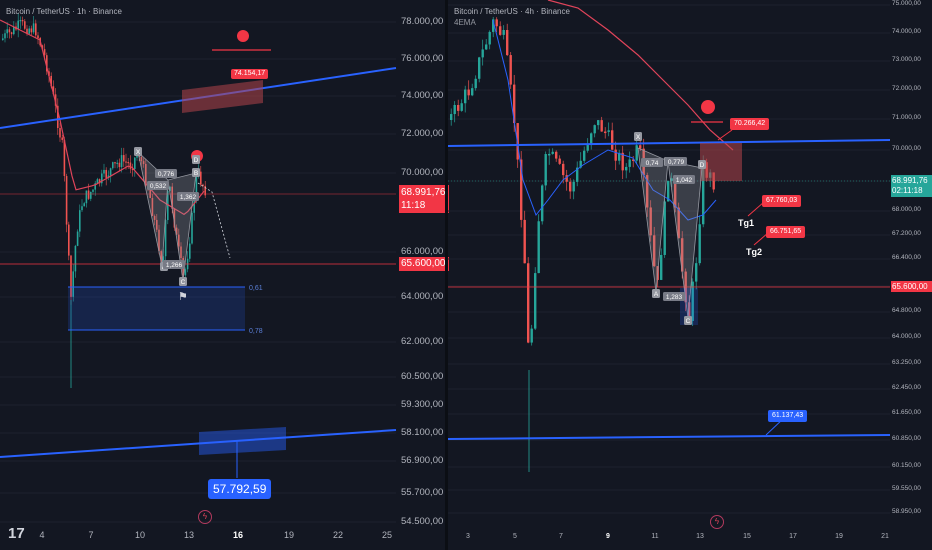 The height and width of the screenshot is (550, 932). What do you see at coordinates (91, 535) in the screenshot?
I see `left-date-tick: 7` at bounding box center [91, 535].